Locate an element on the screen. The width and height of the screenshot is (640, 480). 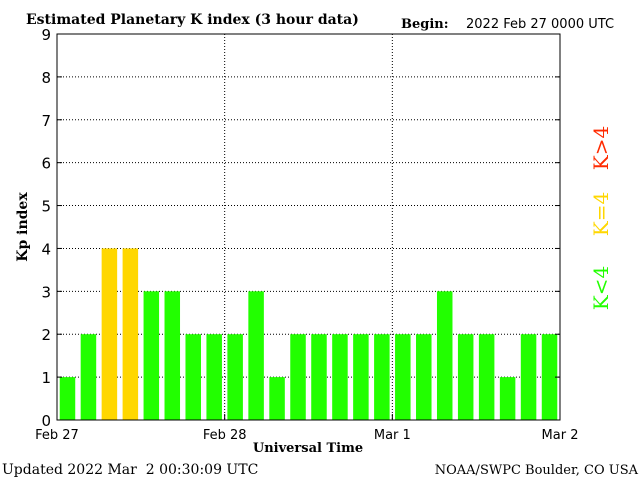
y-tick-label: 0 is located at coordinates (46, 421).